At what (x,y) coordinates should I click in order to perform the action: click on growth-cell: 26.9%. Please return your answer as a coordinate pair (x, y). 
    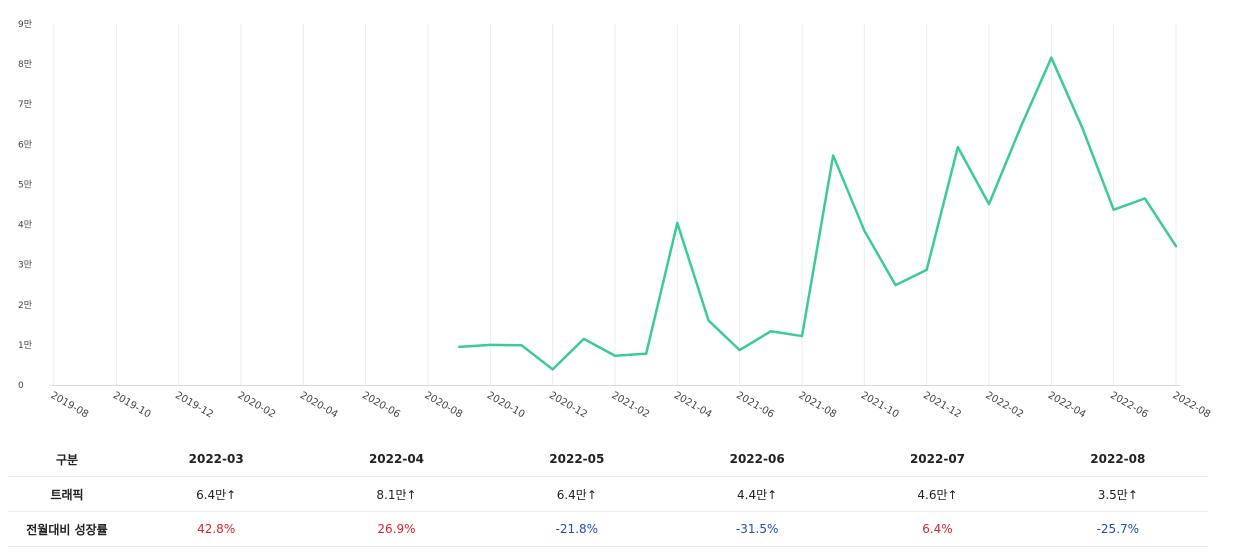
    Looking at the image, I should click on (396, 529).